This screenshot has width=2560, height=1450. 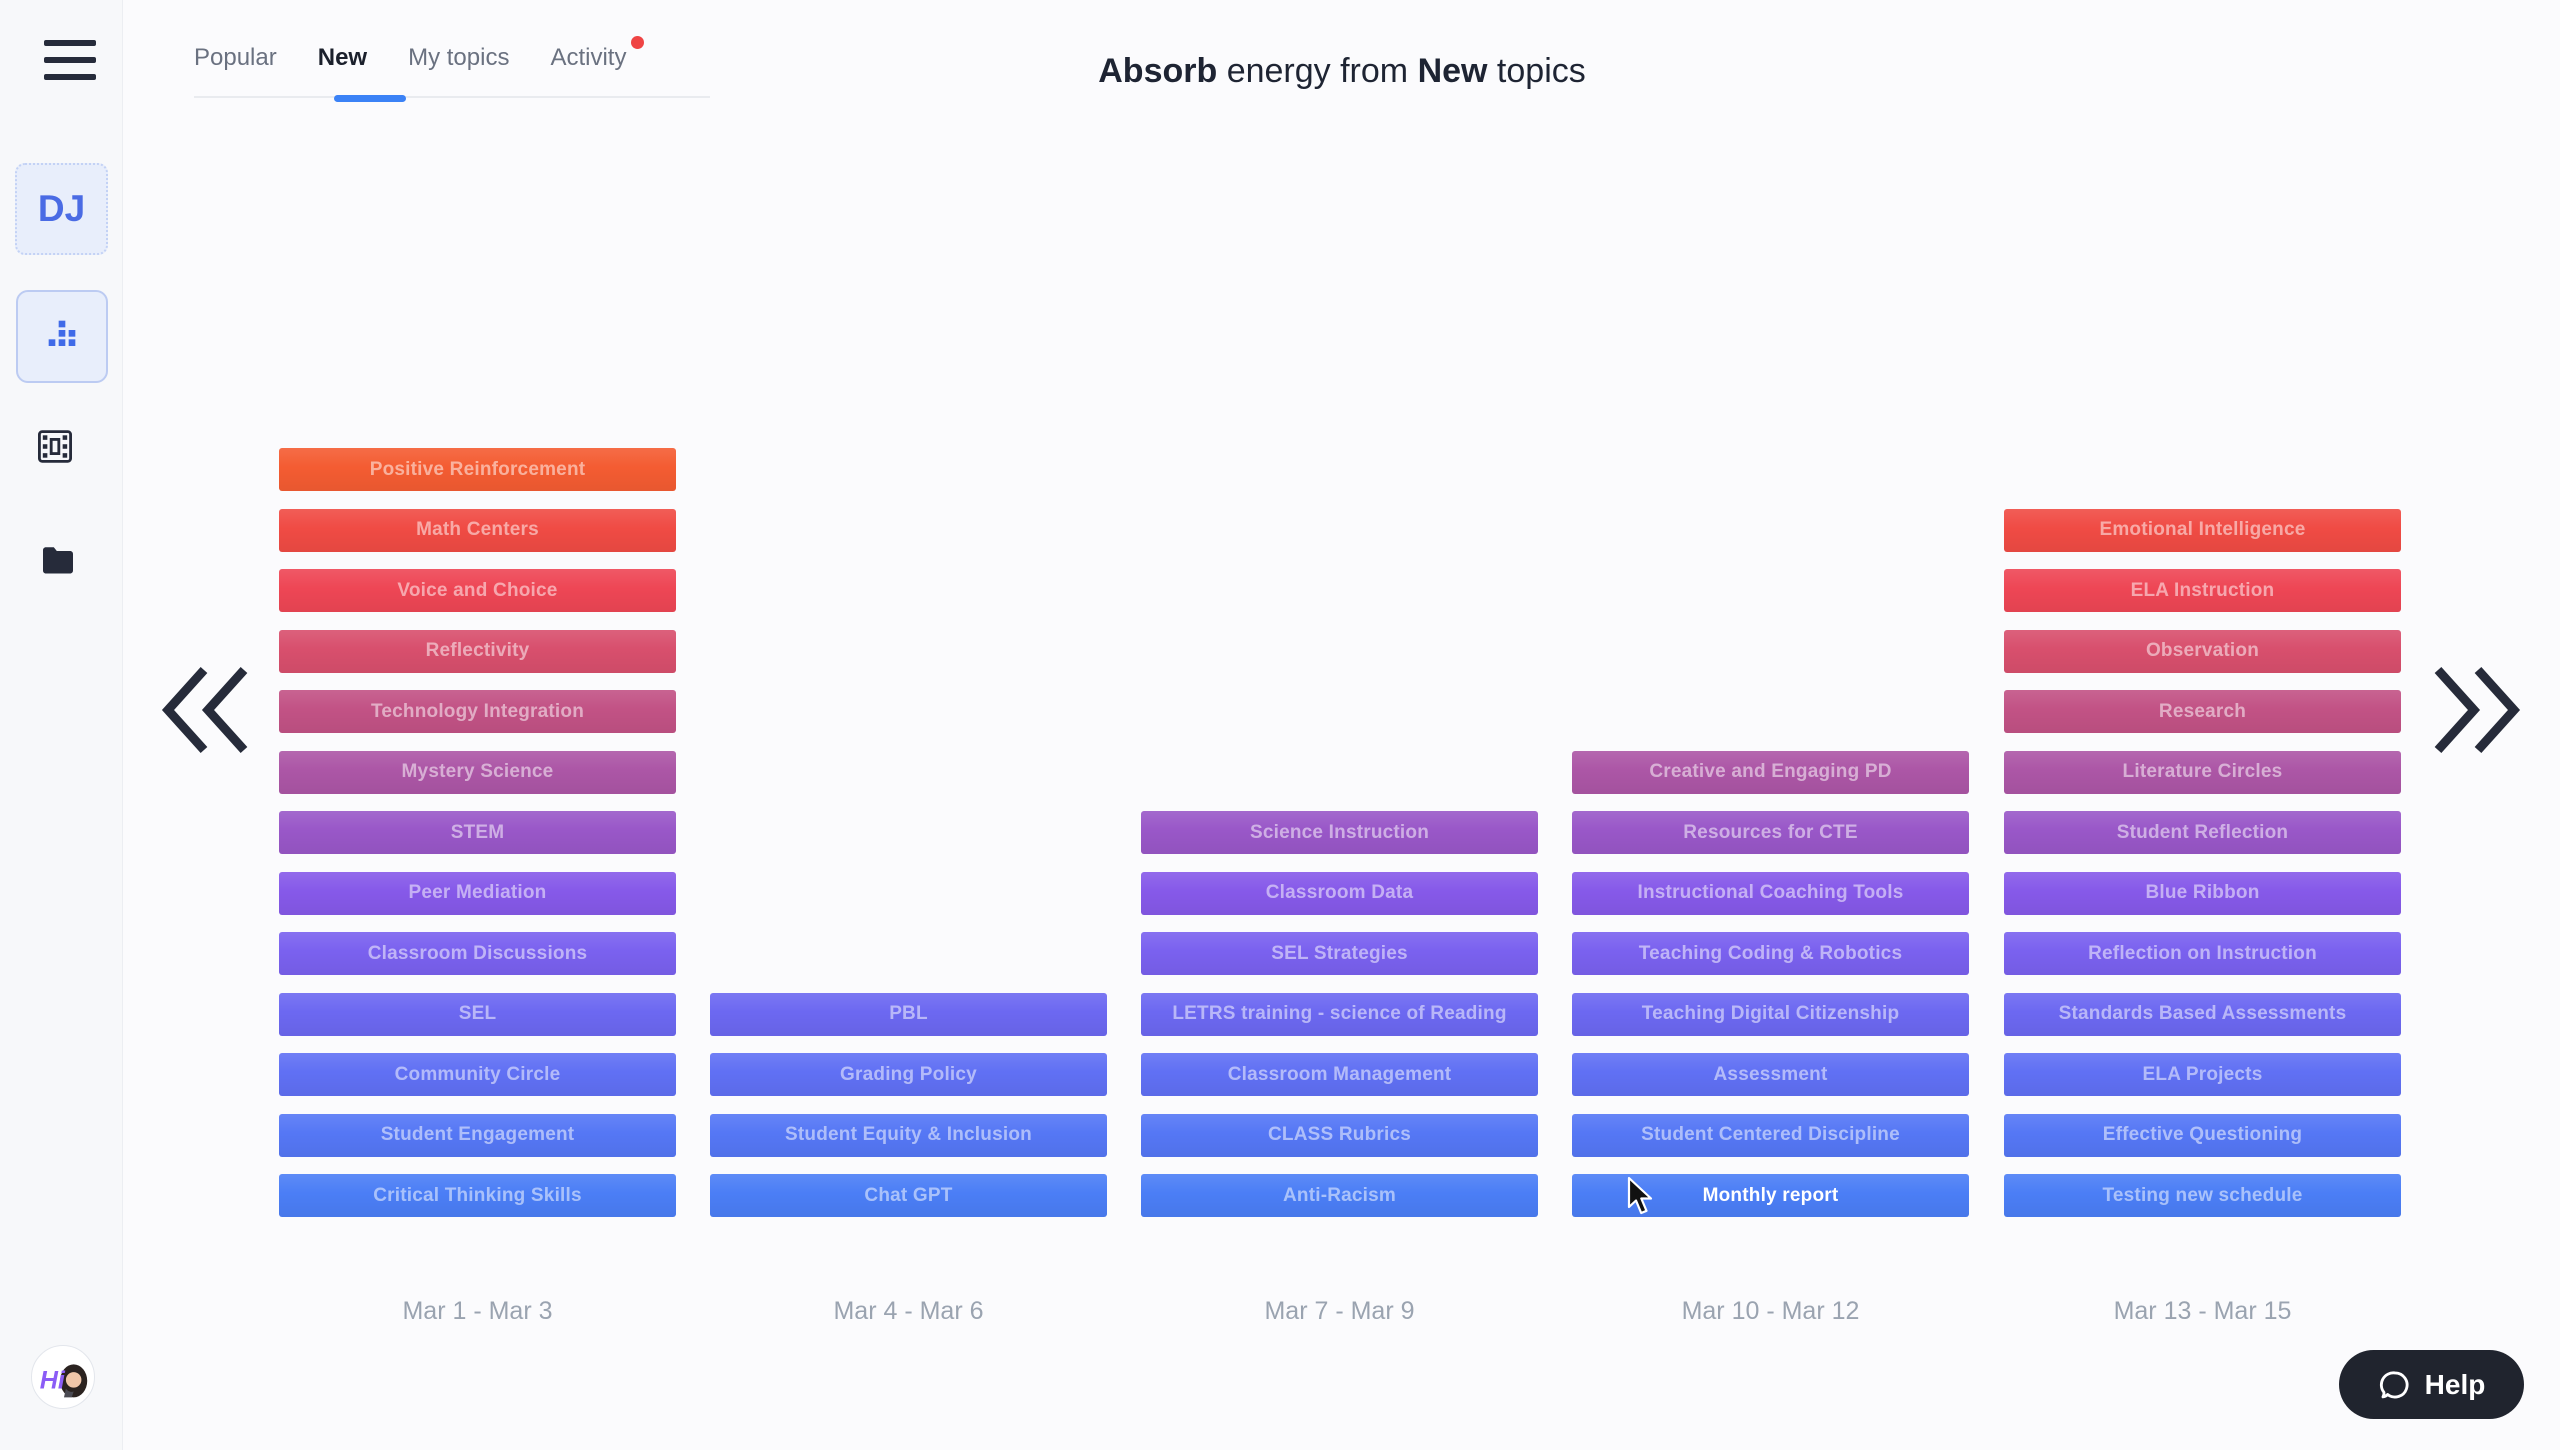 I want to click on topic-bar: Assessment, so click(x=1770, y=1074).